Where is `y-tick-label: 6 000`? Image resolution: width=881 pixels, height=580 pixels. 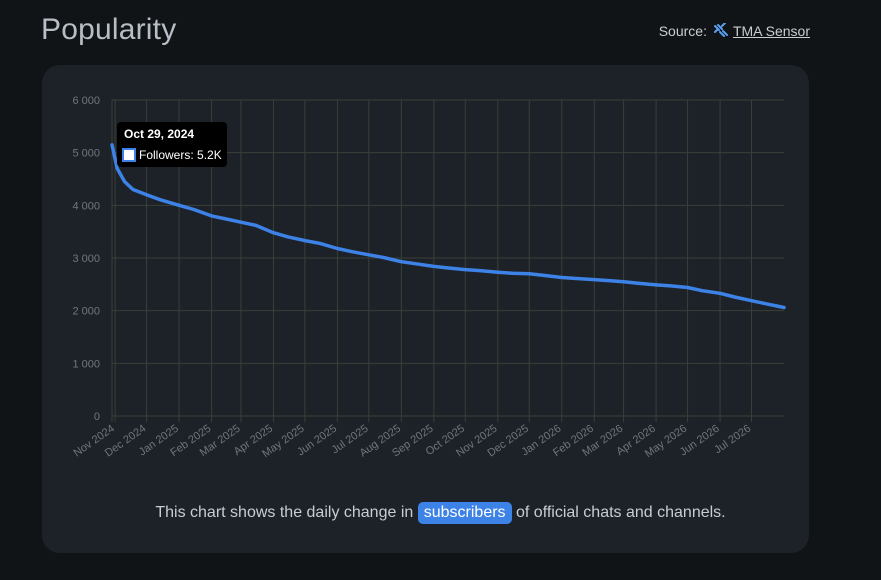
y-tick-label: 6 000 is located at coordinates (86, 101).